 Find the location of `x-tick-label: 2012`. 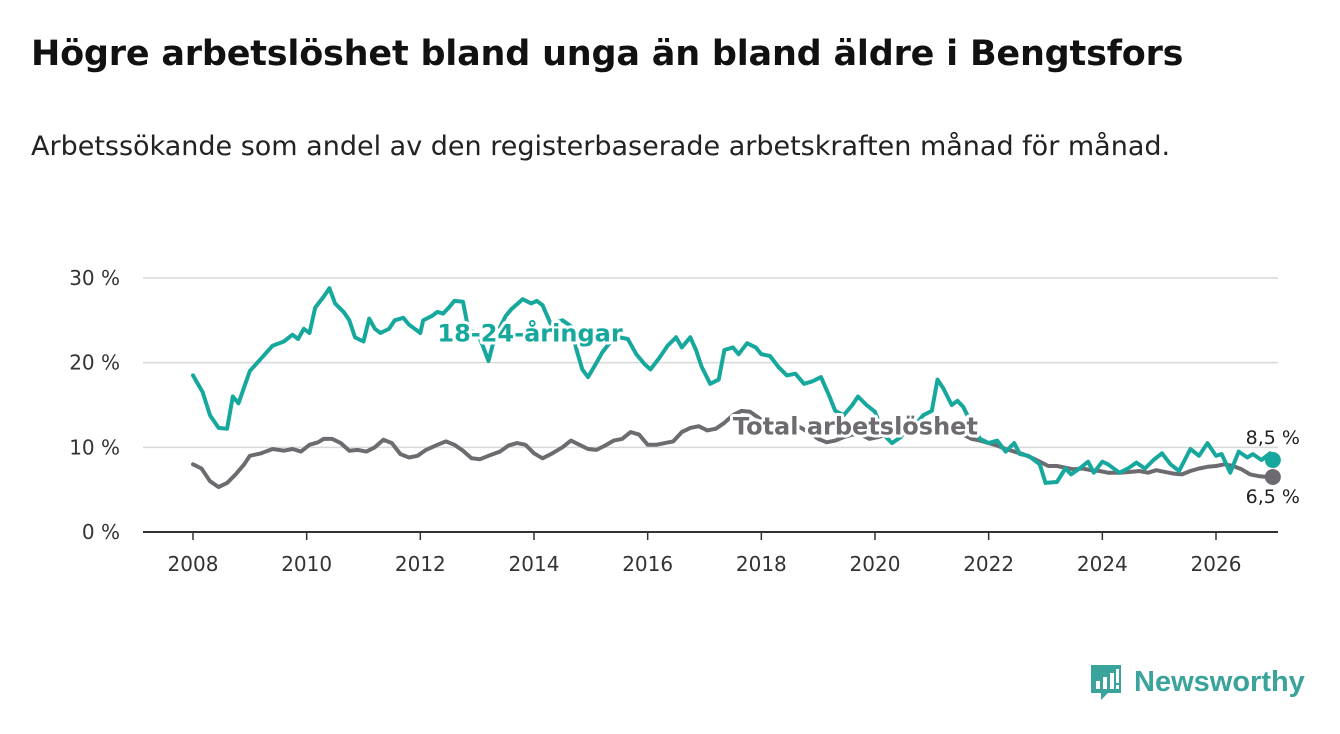

x-tick-label: 2012 is located at coordinates (420, 564).